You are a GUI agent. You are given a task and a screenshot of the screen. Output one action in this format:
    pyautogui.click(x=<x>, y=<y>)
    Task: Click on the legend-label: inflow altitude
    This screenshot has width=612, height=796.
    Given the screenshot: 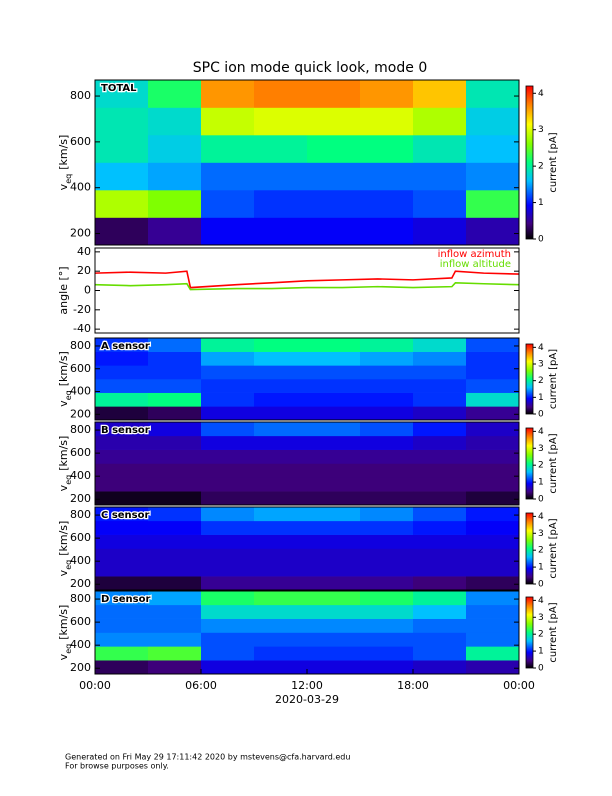 What is the action you would take?
    pyautogui.click(x=475, y=264)
    